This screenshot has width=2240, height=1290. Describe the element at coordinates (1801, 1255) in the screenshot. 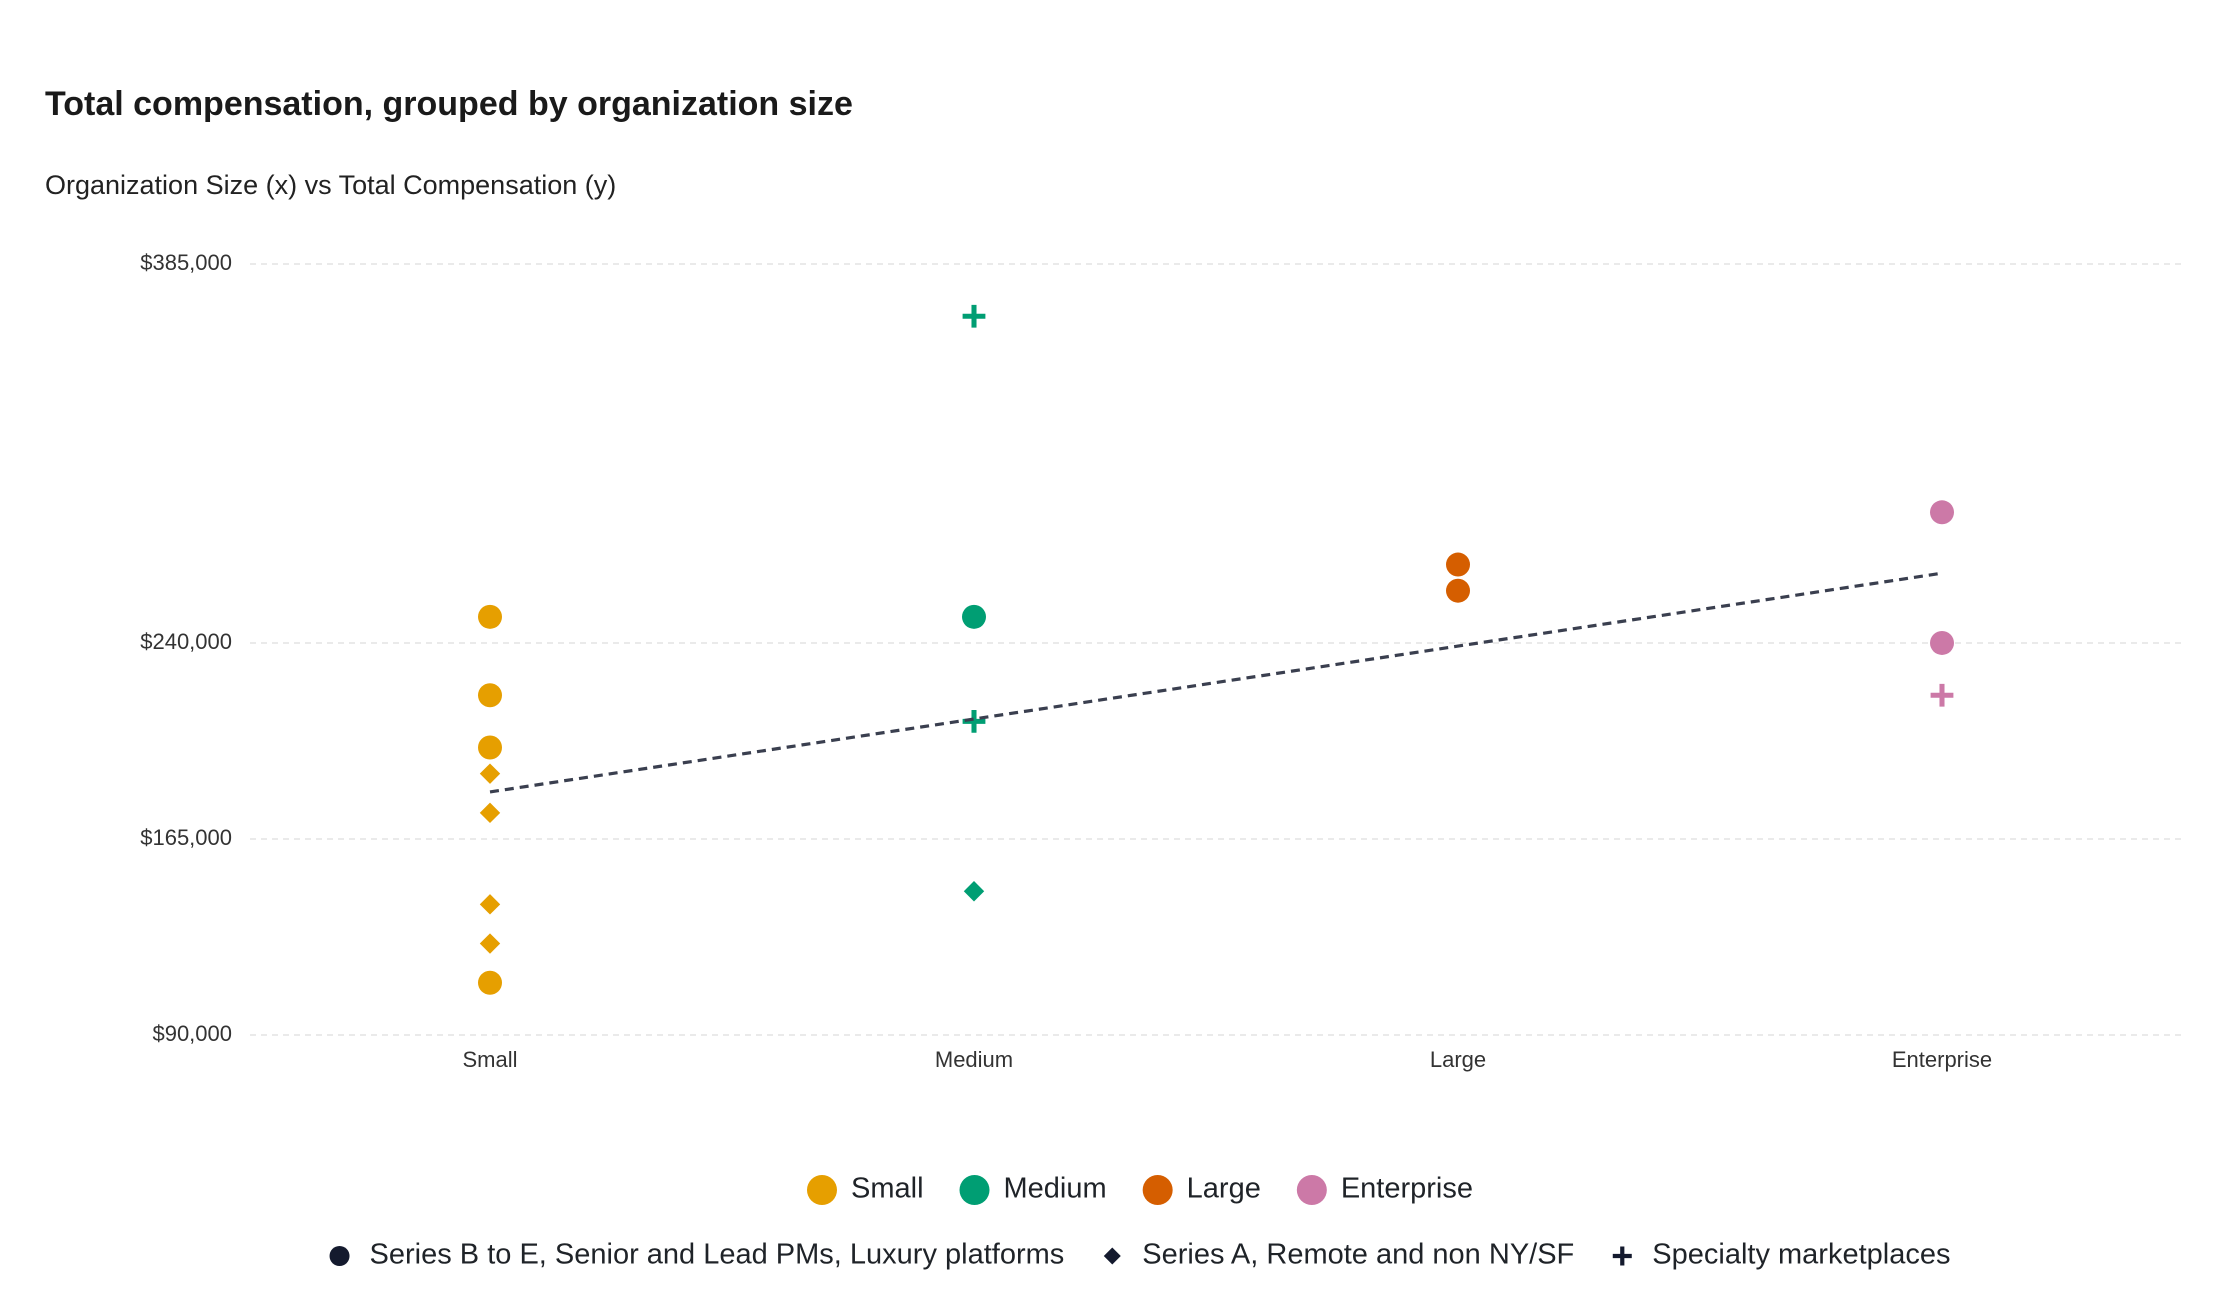

I see `legend-label: Specialty marketplaces` at that location.